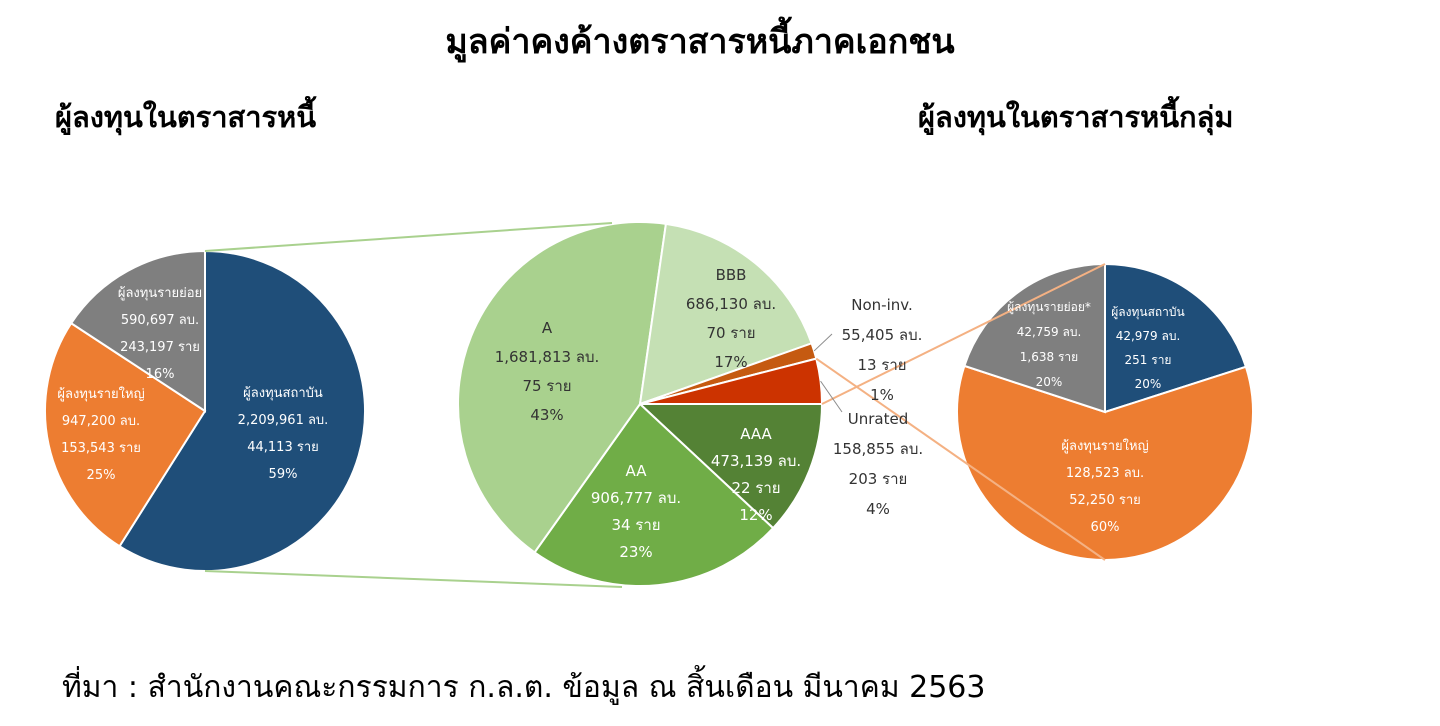 Image resolution: width=1440 pixels, height=726 pixels. What do you see at coordinates (1105, 527) in the screenshot?
I see `pie3-label-2-line-4: 60%` at bounding box center [1105, 527].